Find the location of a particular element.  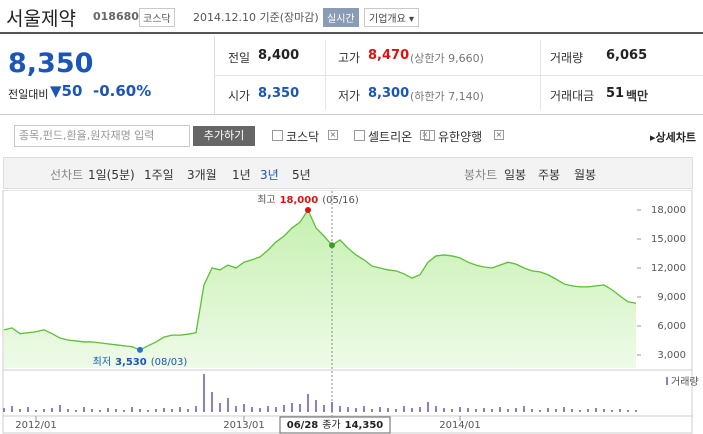

company-label: 기업개요 is located at coordinates (387, 19).